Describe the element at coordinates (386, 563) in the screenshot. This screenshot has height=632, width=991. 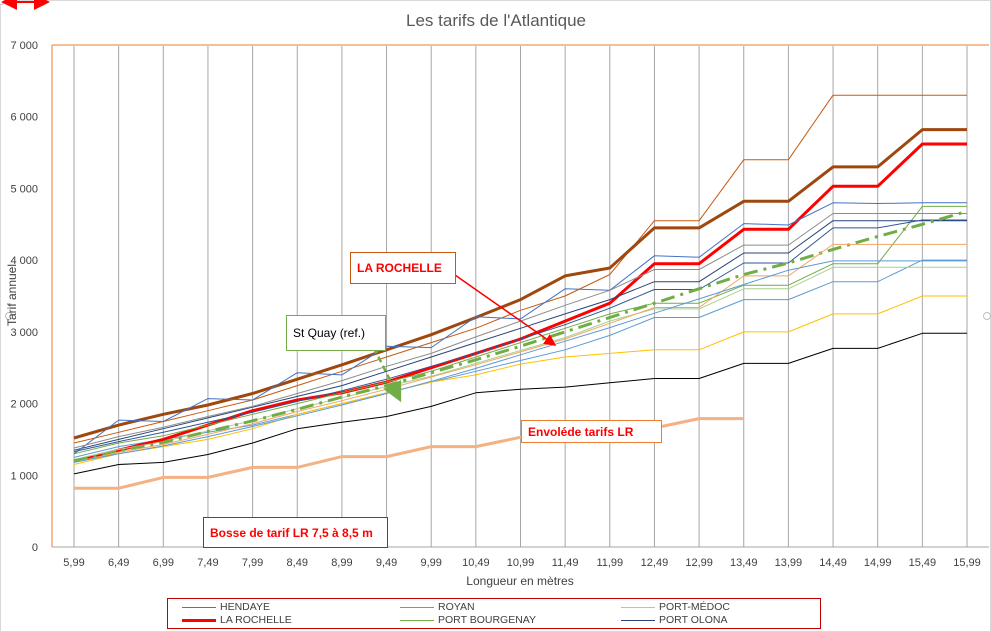
I see `x-tick-label: 9,49` at that location.